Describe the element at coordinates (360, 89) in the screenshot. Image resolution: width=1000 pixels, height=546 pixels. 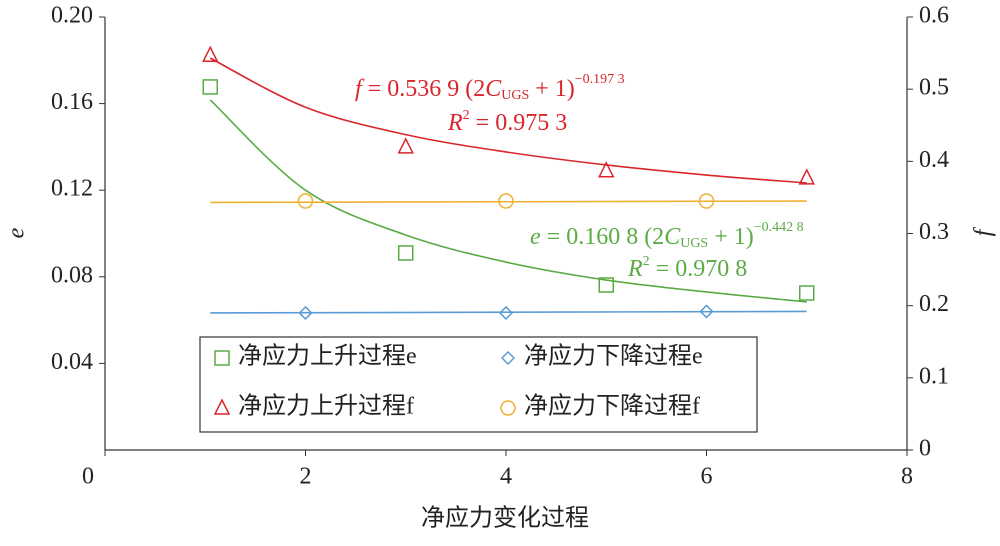
I see `annotation-part: f` at that location.